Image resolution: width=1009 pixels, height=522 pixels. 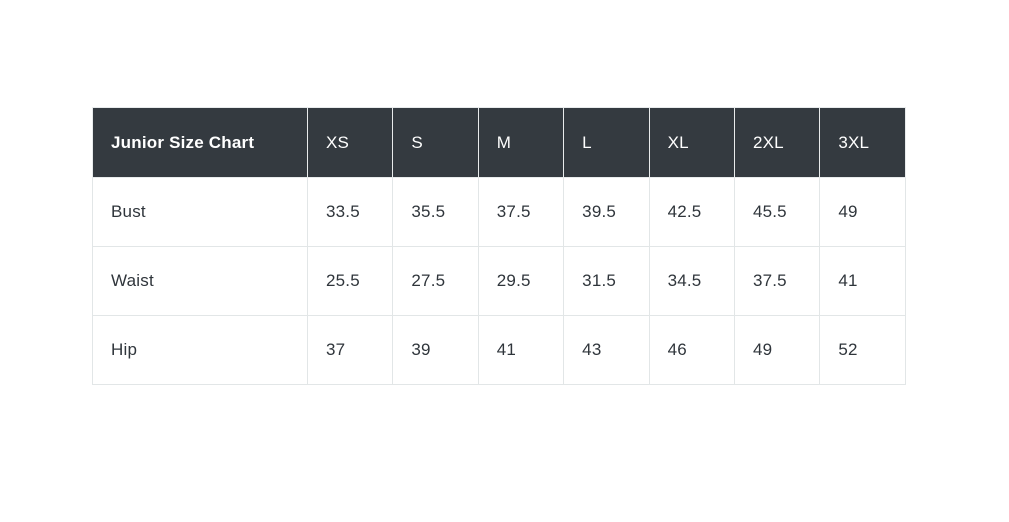 I want to click on measurement-cell: 35.5, so click(x=435, y=212).